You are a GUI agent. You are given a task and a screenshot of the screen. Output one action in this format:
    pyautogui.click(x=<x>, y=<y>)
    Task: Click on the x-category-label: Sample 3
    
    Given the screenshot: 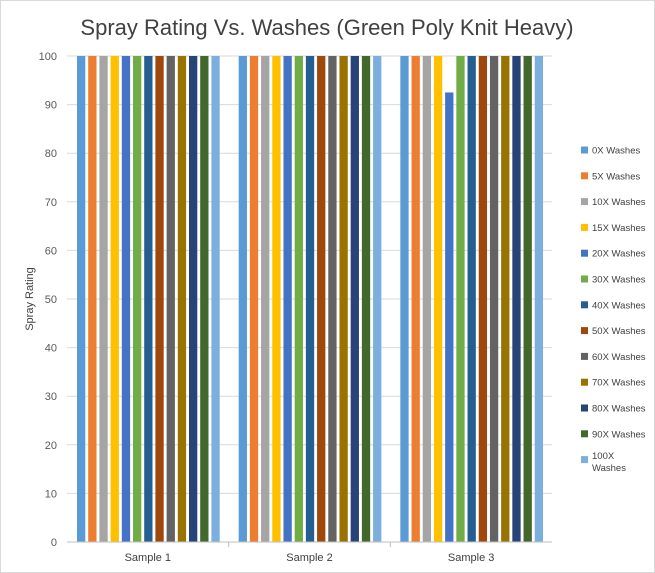 What is the action you would take?
    pyautogui.click(x=471, y=558)
    